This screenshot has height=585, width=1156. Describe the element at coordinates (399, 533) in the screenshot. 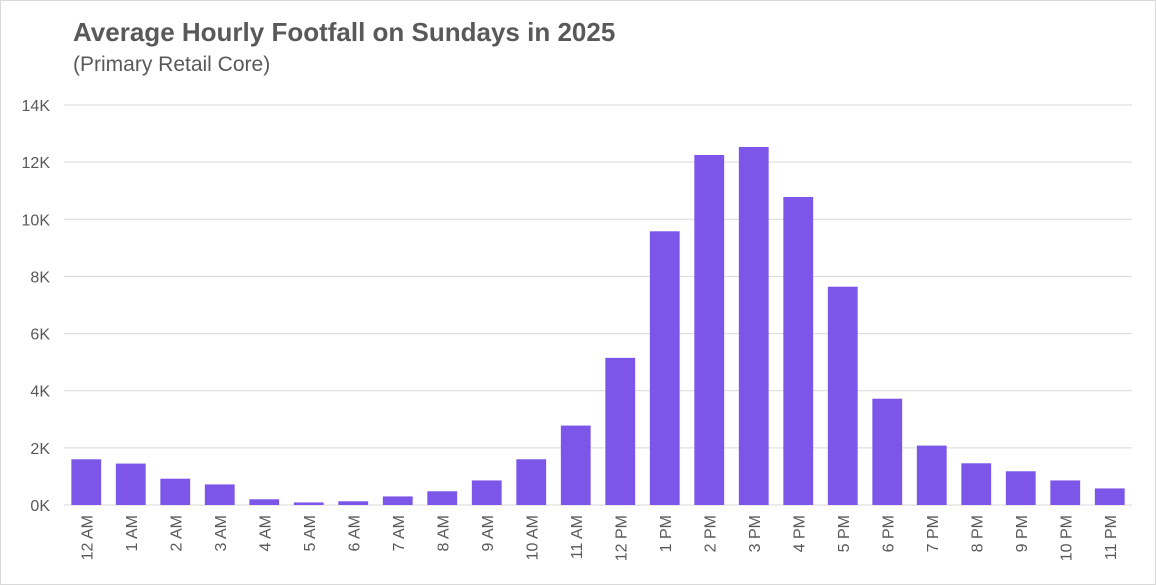

I see `x-tick-label: 7 AM` at that location.